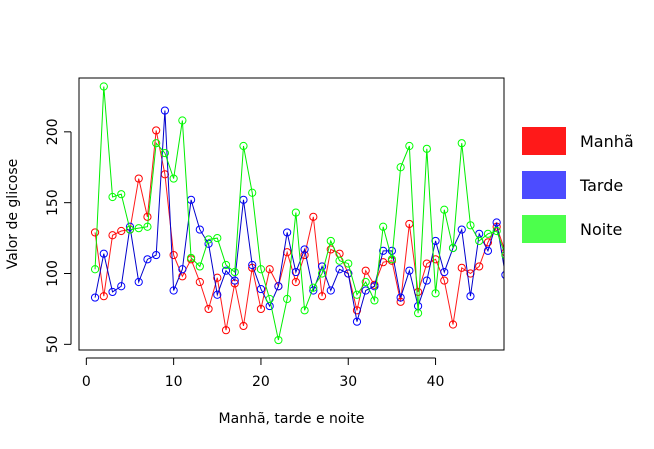  Describe the element at coordinates (607, 141) in the screenshot. I see `legend-label: Manhã` at that location.